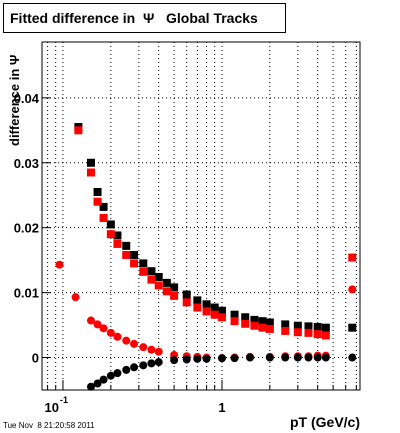 This screenshot has width=400, height=433. What do you see at coordinates (49, 425) in the screenshot?
I see `footer: Tue Nov 8 21:20:58 2011` at bounding box center [49, 425].